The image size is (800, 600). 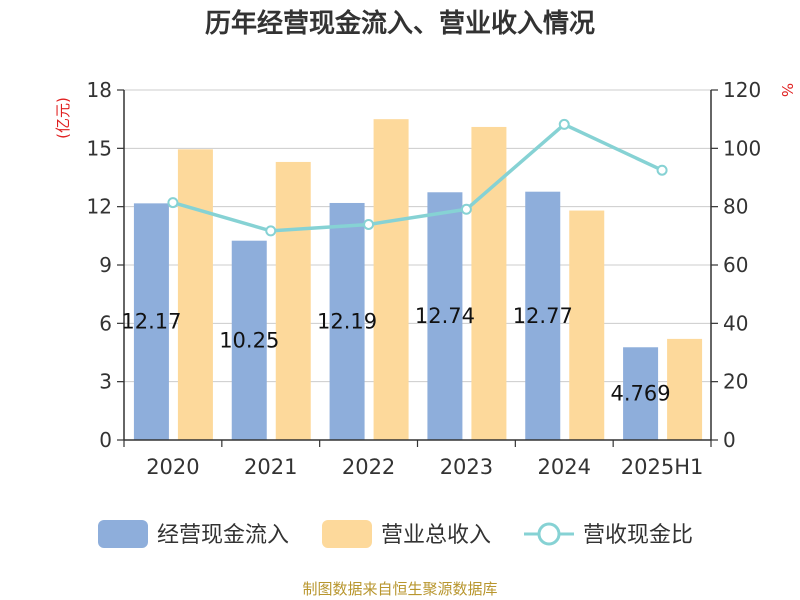 I want to click on right-tick-label: 0, so click(x=729, y=440).